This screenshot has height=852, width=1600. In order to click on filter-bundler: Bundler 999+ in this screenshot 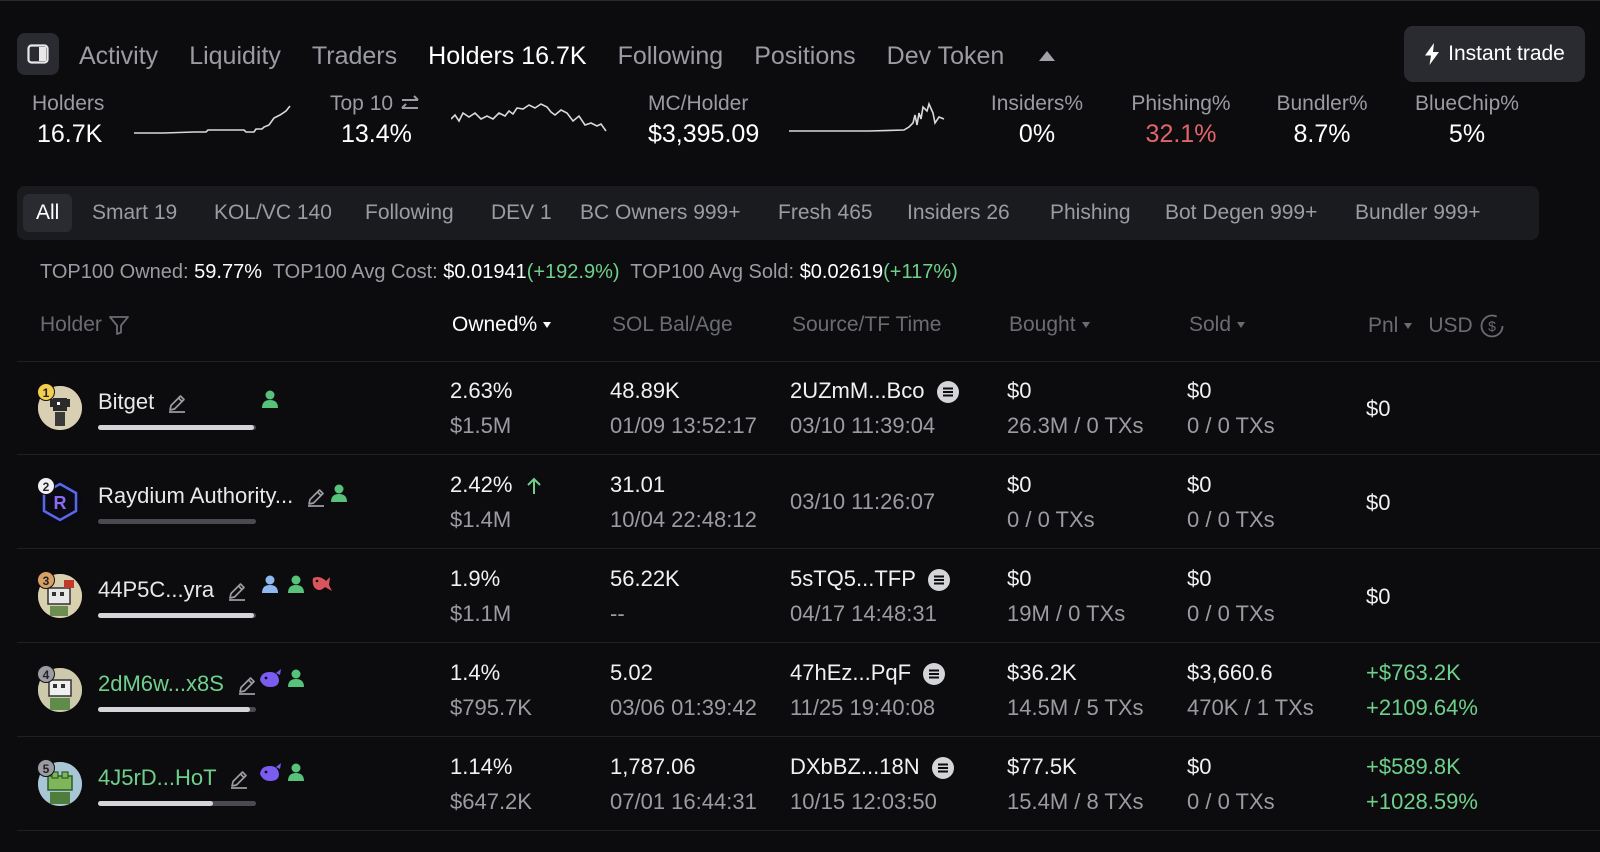, I will do `click(1418, 212)`.